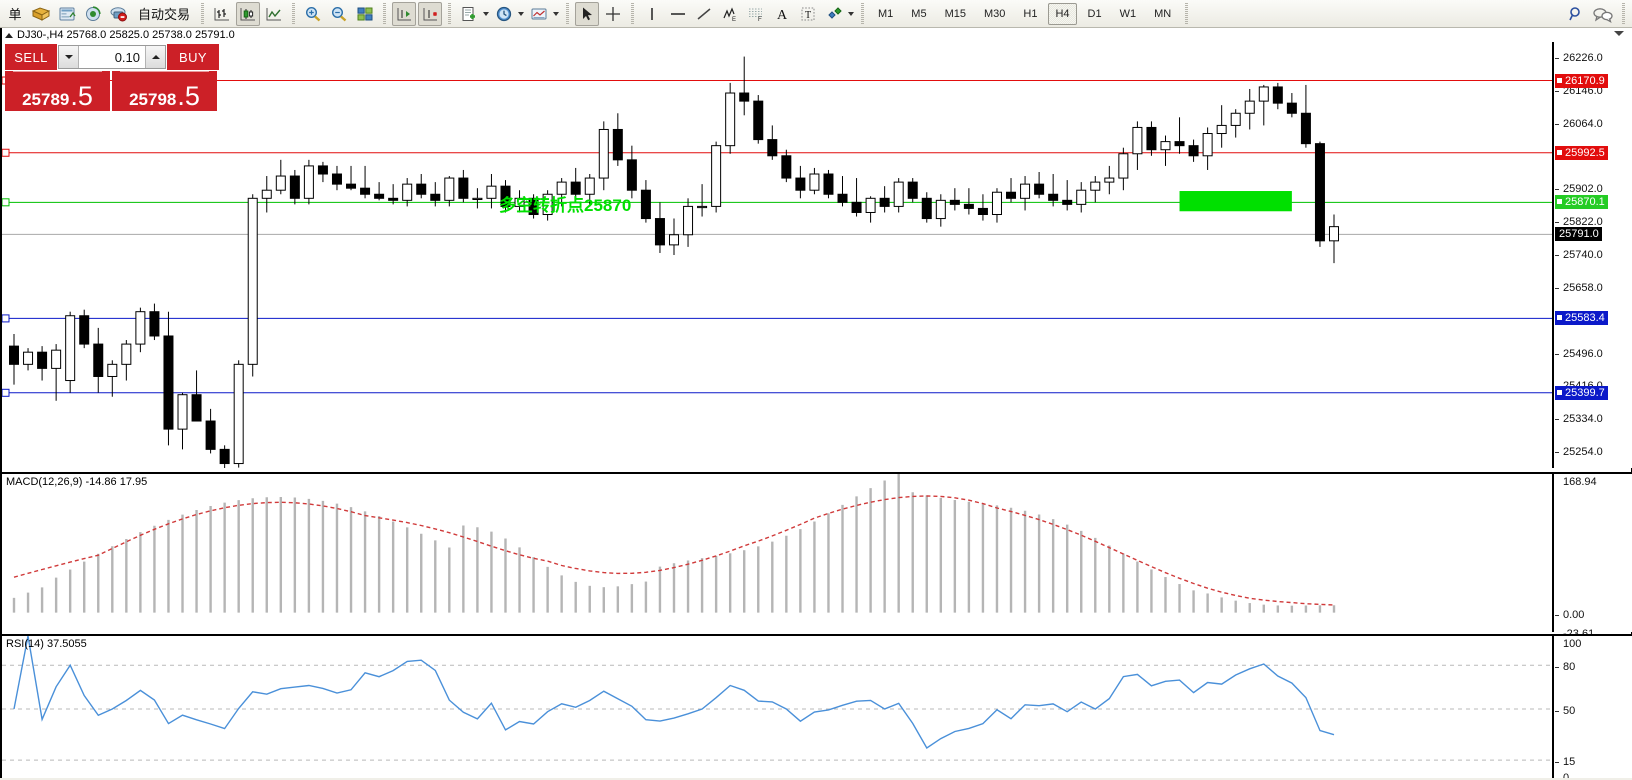 Image resolution: width=1632 pixels, height=780 pixels. What do you see at coordinates (678, 14) in the screenshot?
I see `horizontal-line-icon` at bounding box center [678, 14].